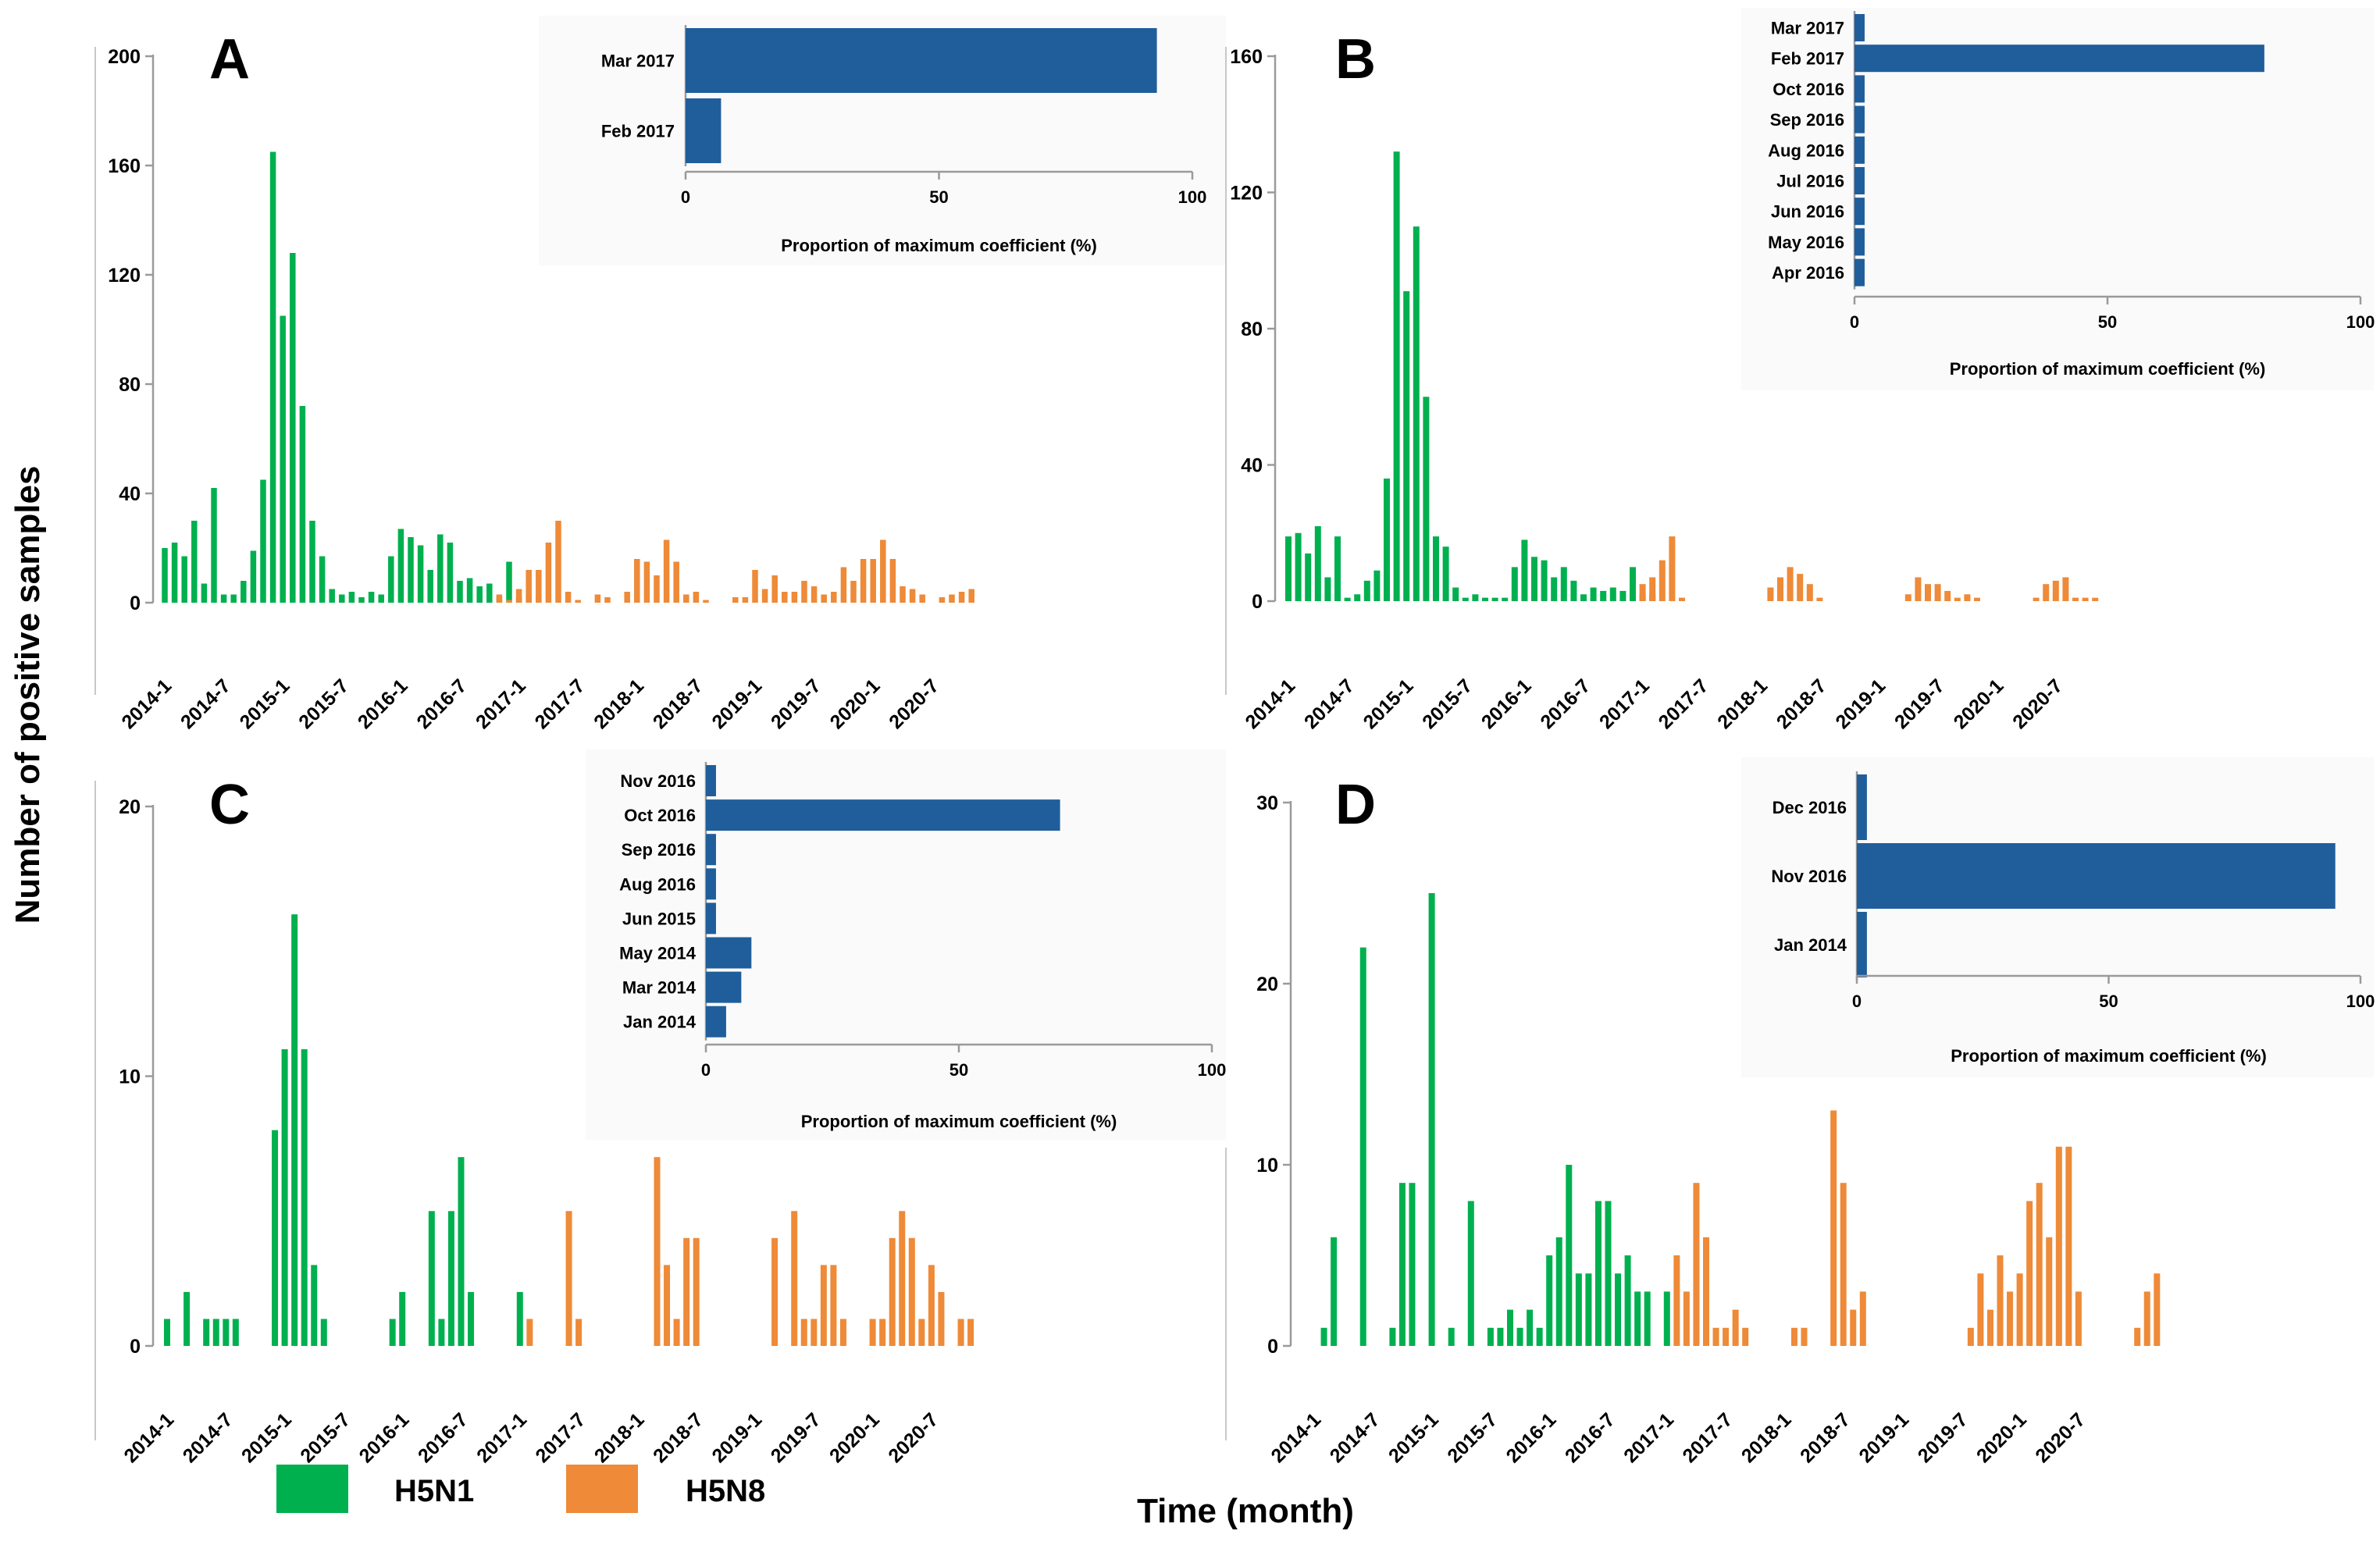 The image size is (2380, 1545). What do you see at coordinates (1648, 1437) in the screenshot?
I see `x-tick-label: 2017-1` at bounding box center [1648, 1437].